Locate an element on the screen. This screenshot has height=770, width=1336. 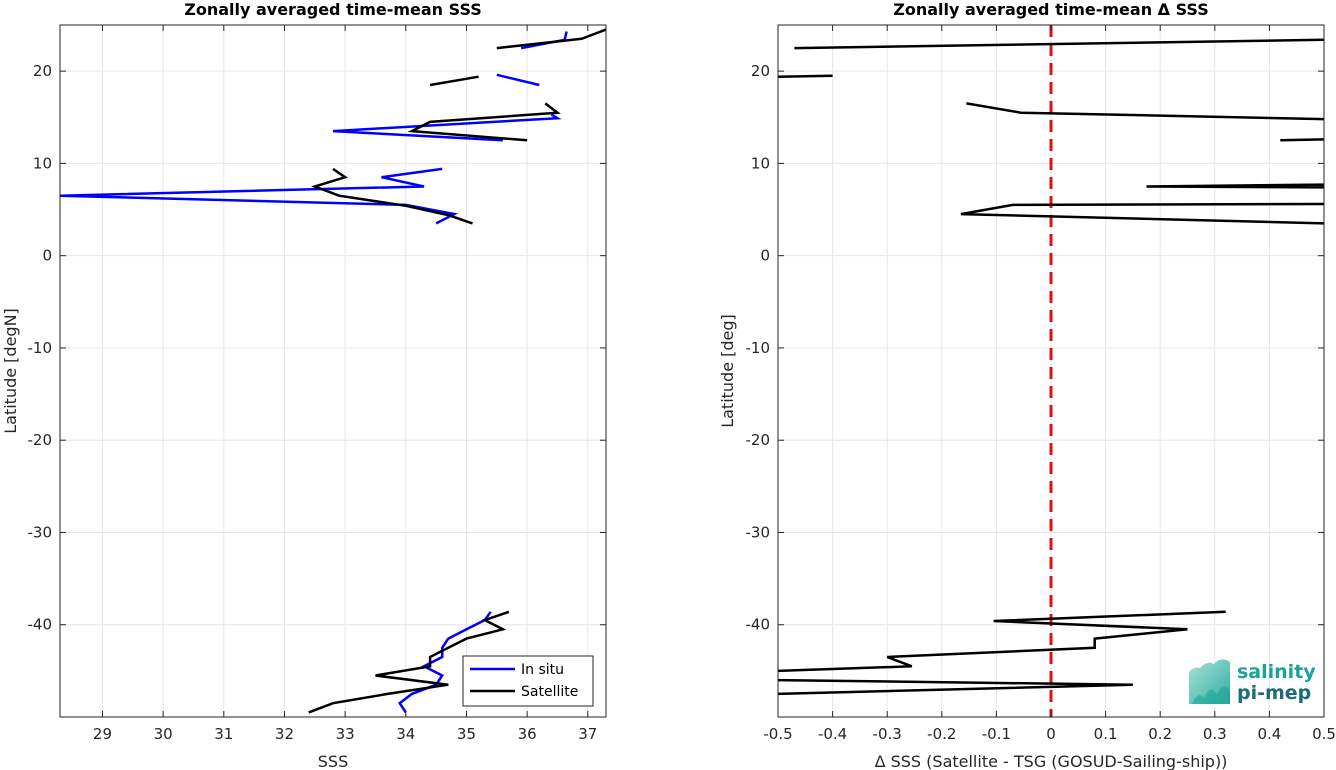
x-tick-label: 0 is located at coordinates (1051, 734).